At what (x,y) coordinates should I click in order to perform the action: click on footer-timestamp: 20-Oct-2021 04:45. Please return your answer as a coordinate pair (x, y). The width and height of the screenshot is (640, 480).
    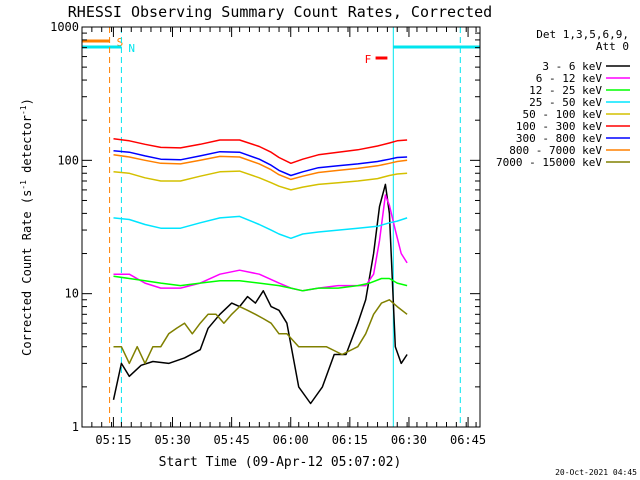
    Looking at the image, I should click on (596, 472).